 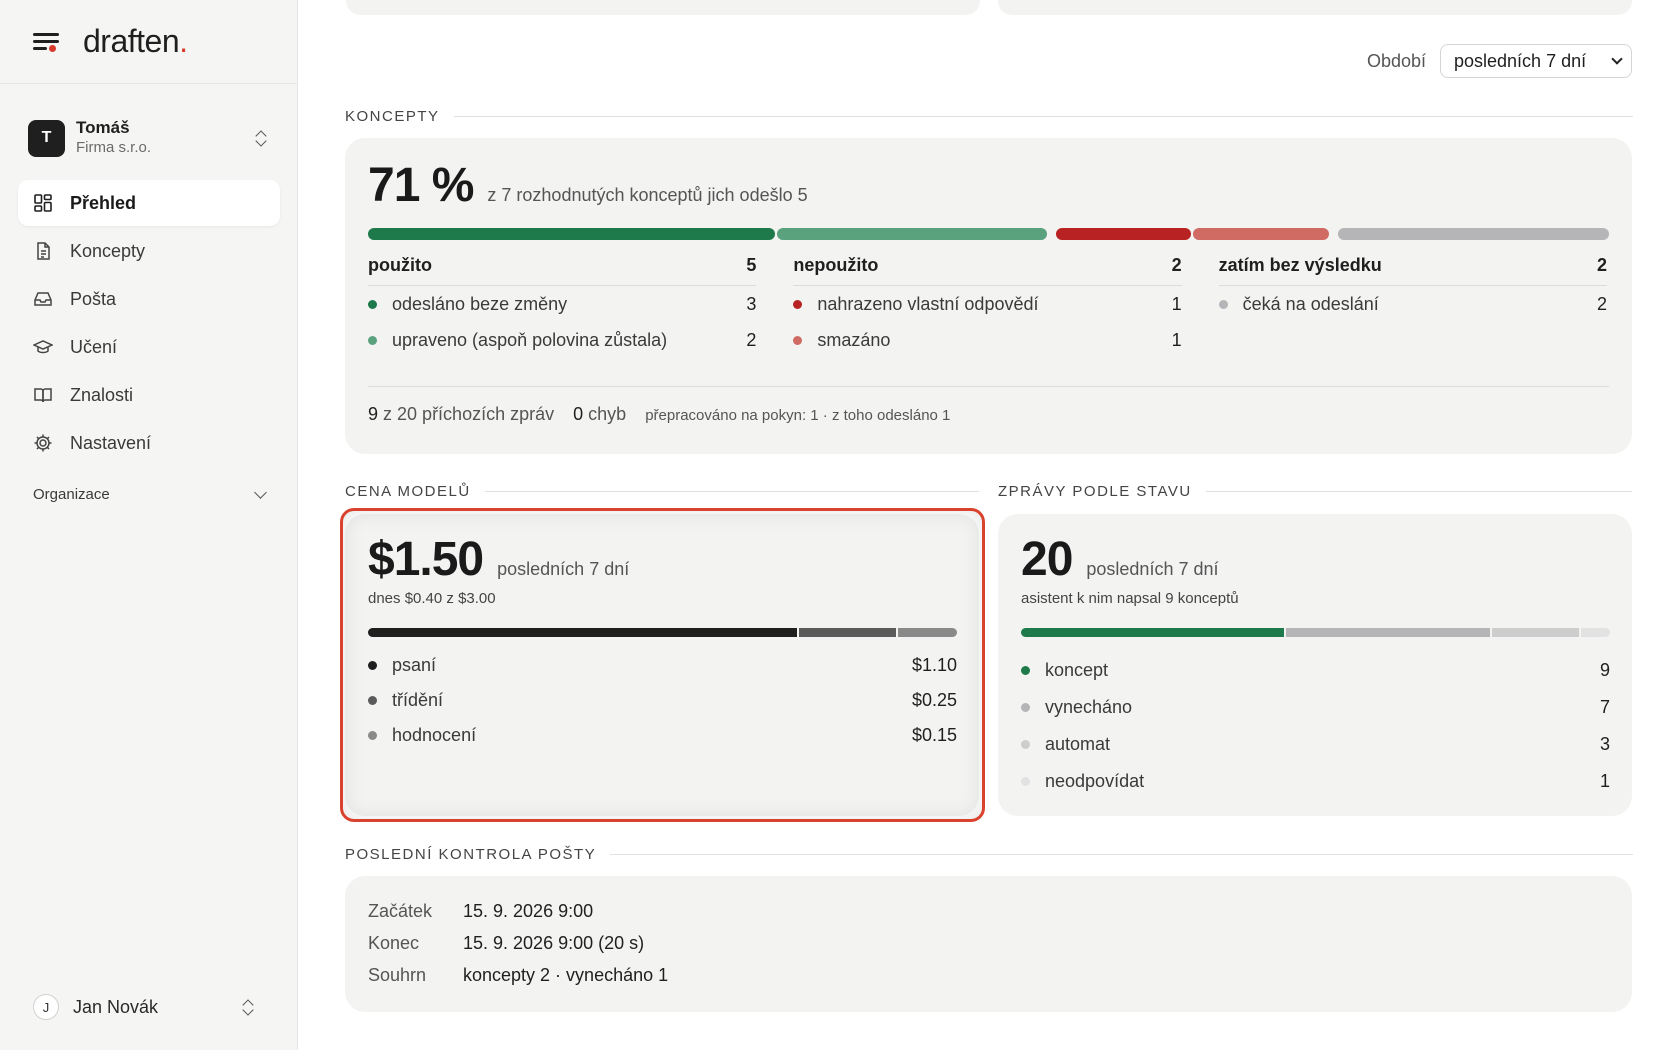 I want to click on bar-segment-writing, so click(x=582, y=632).